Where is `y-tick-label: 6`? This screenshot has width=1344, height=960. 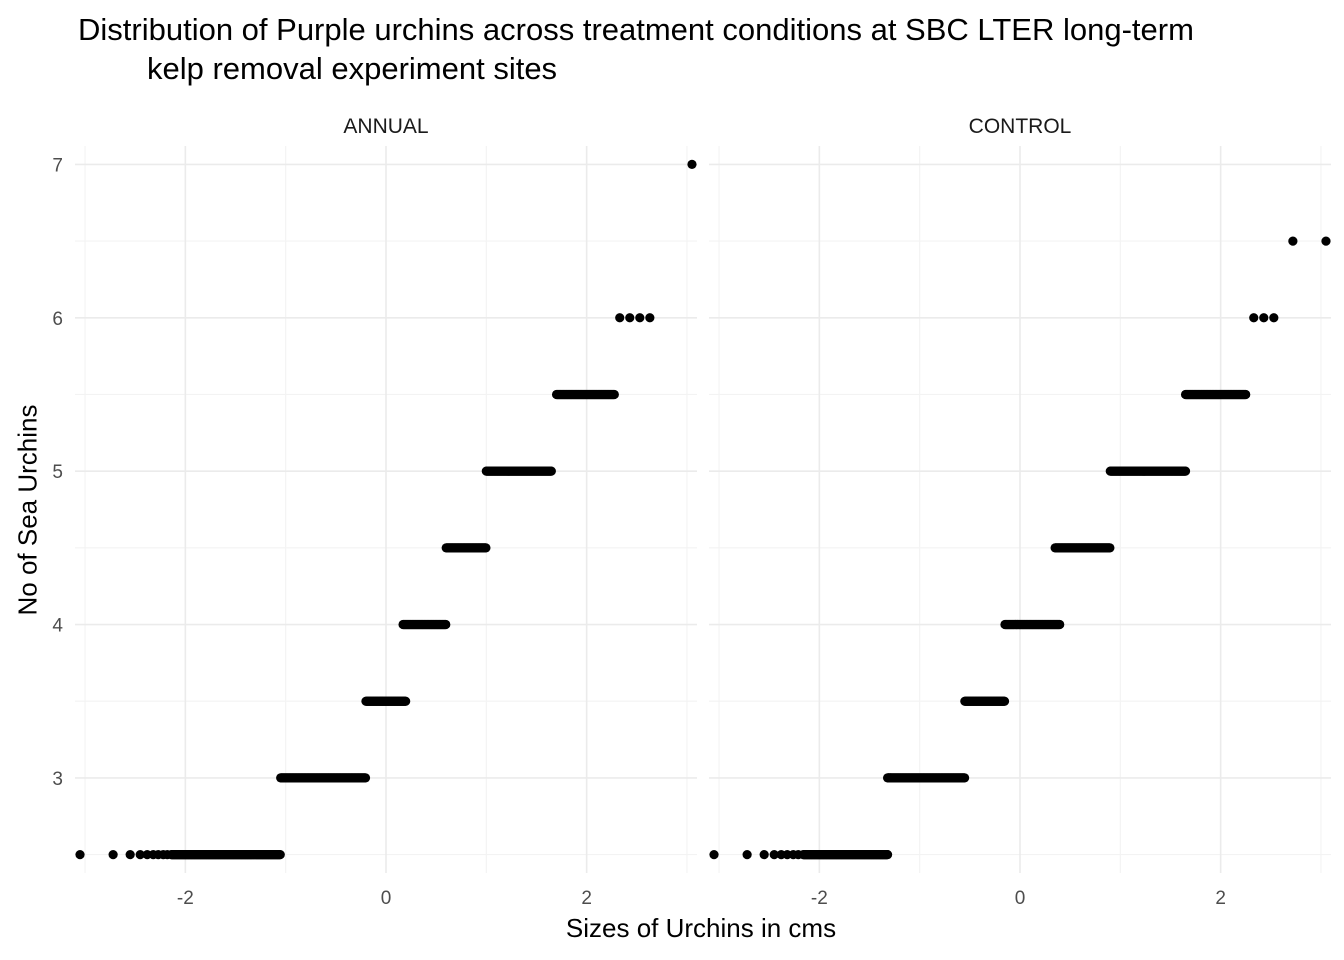 y-tick-label: 6 is located at coordinates (57, 319).